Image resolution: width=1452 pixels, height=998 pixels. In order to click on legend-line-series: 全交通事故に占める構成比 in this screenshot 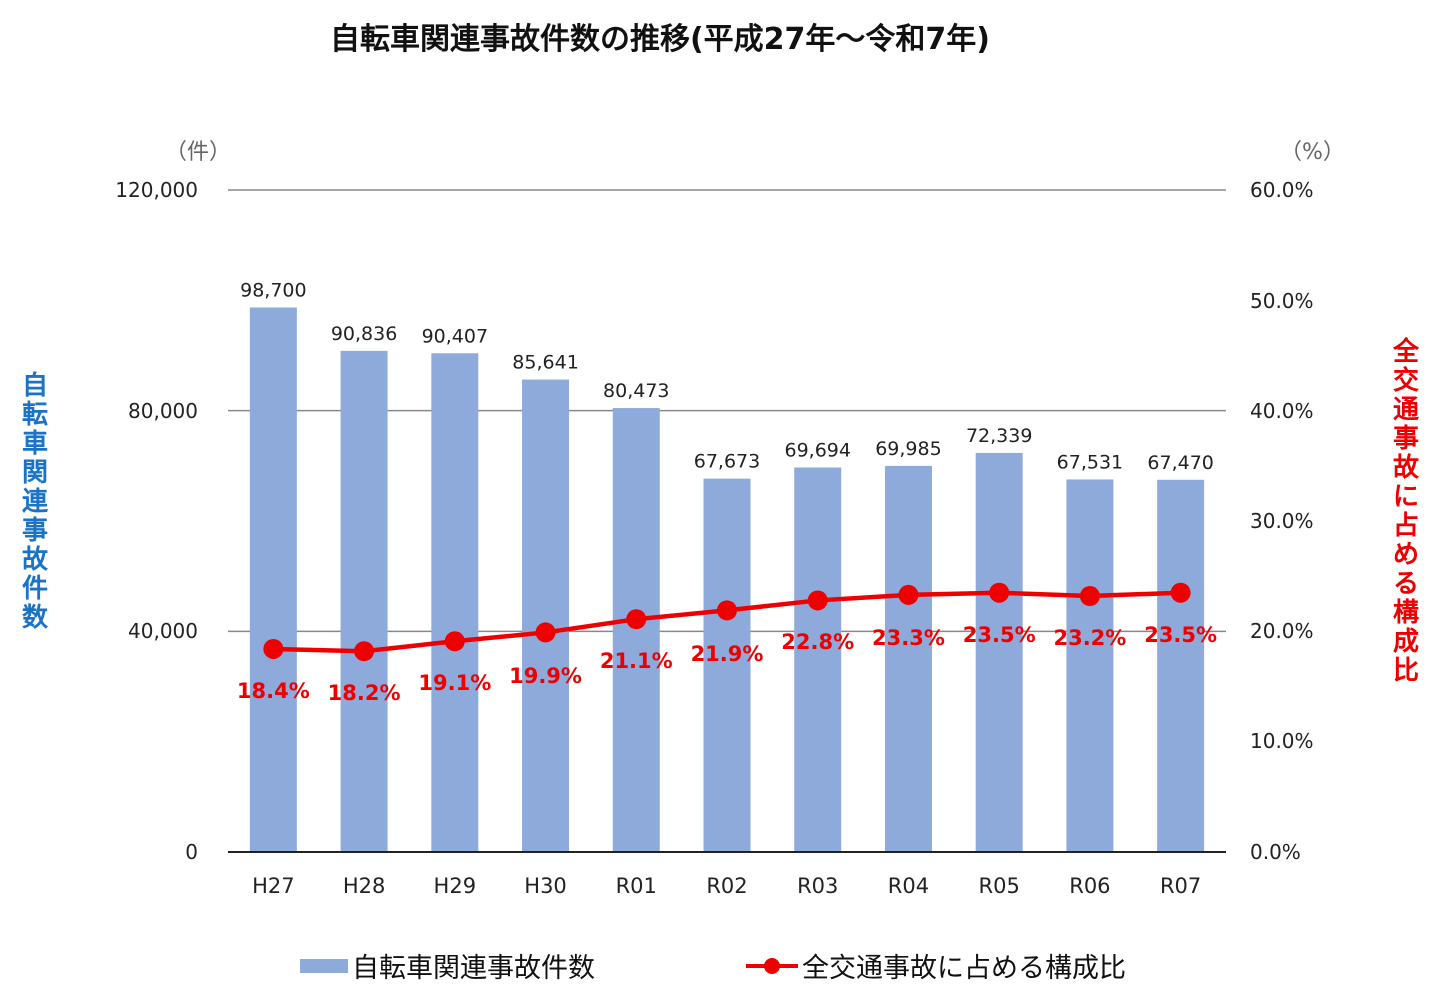, I will do `click(936, 965)`.